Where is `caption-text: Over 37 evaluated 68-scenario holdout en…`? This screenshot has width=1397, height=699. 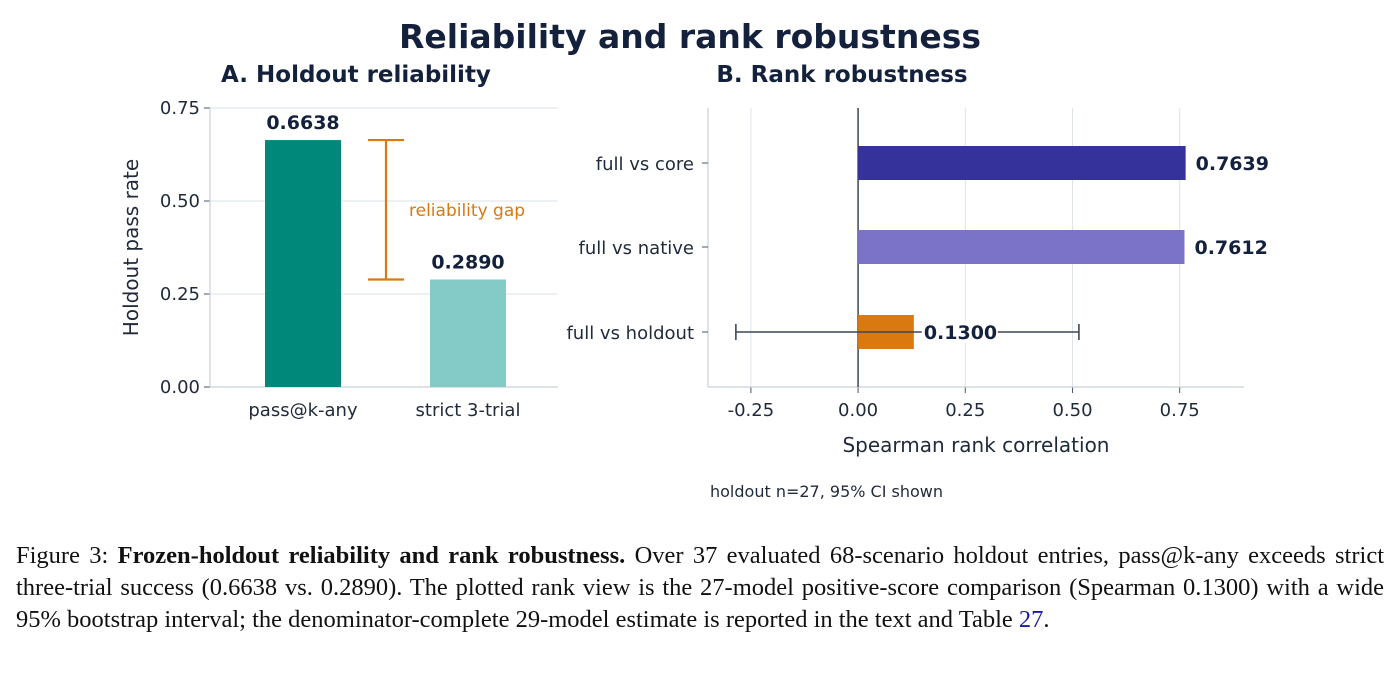
caption-text: Over 37 evaluated 68-scenario holdout en… is located at coordinates (700, 587).